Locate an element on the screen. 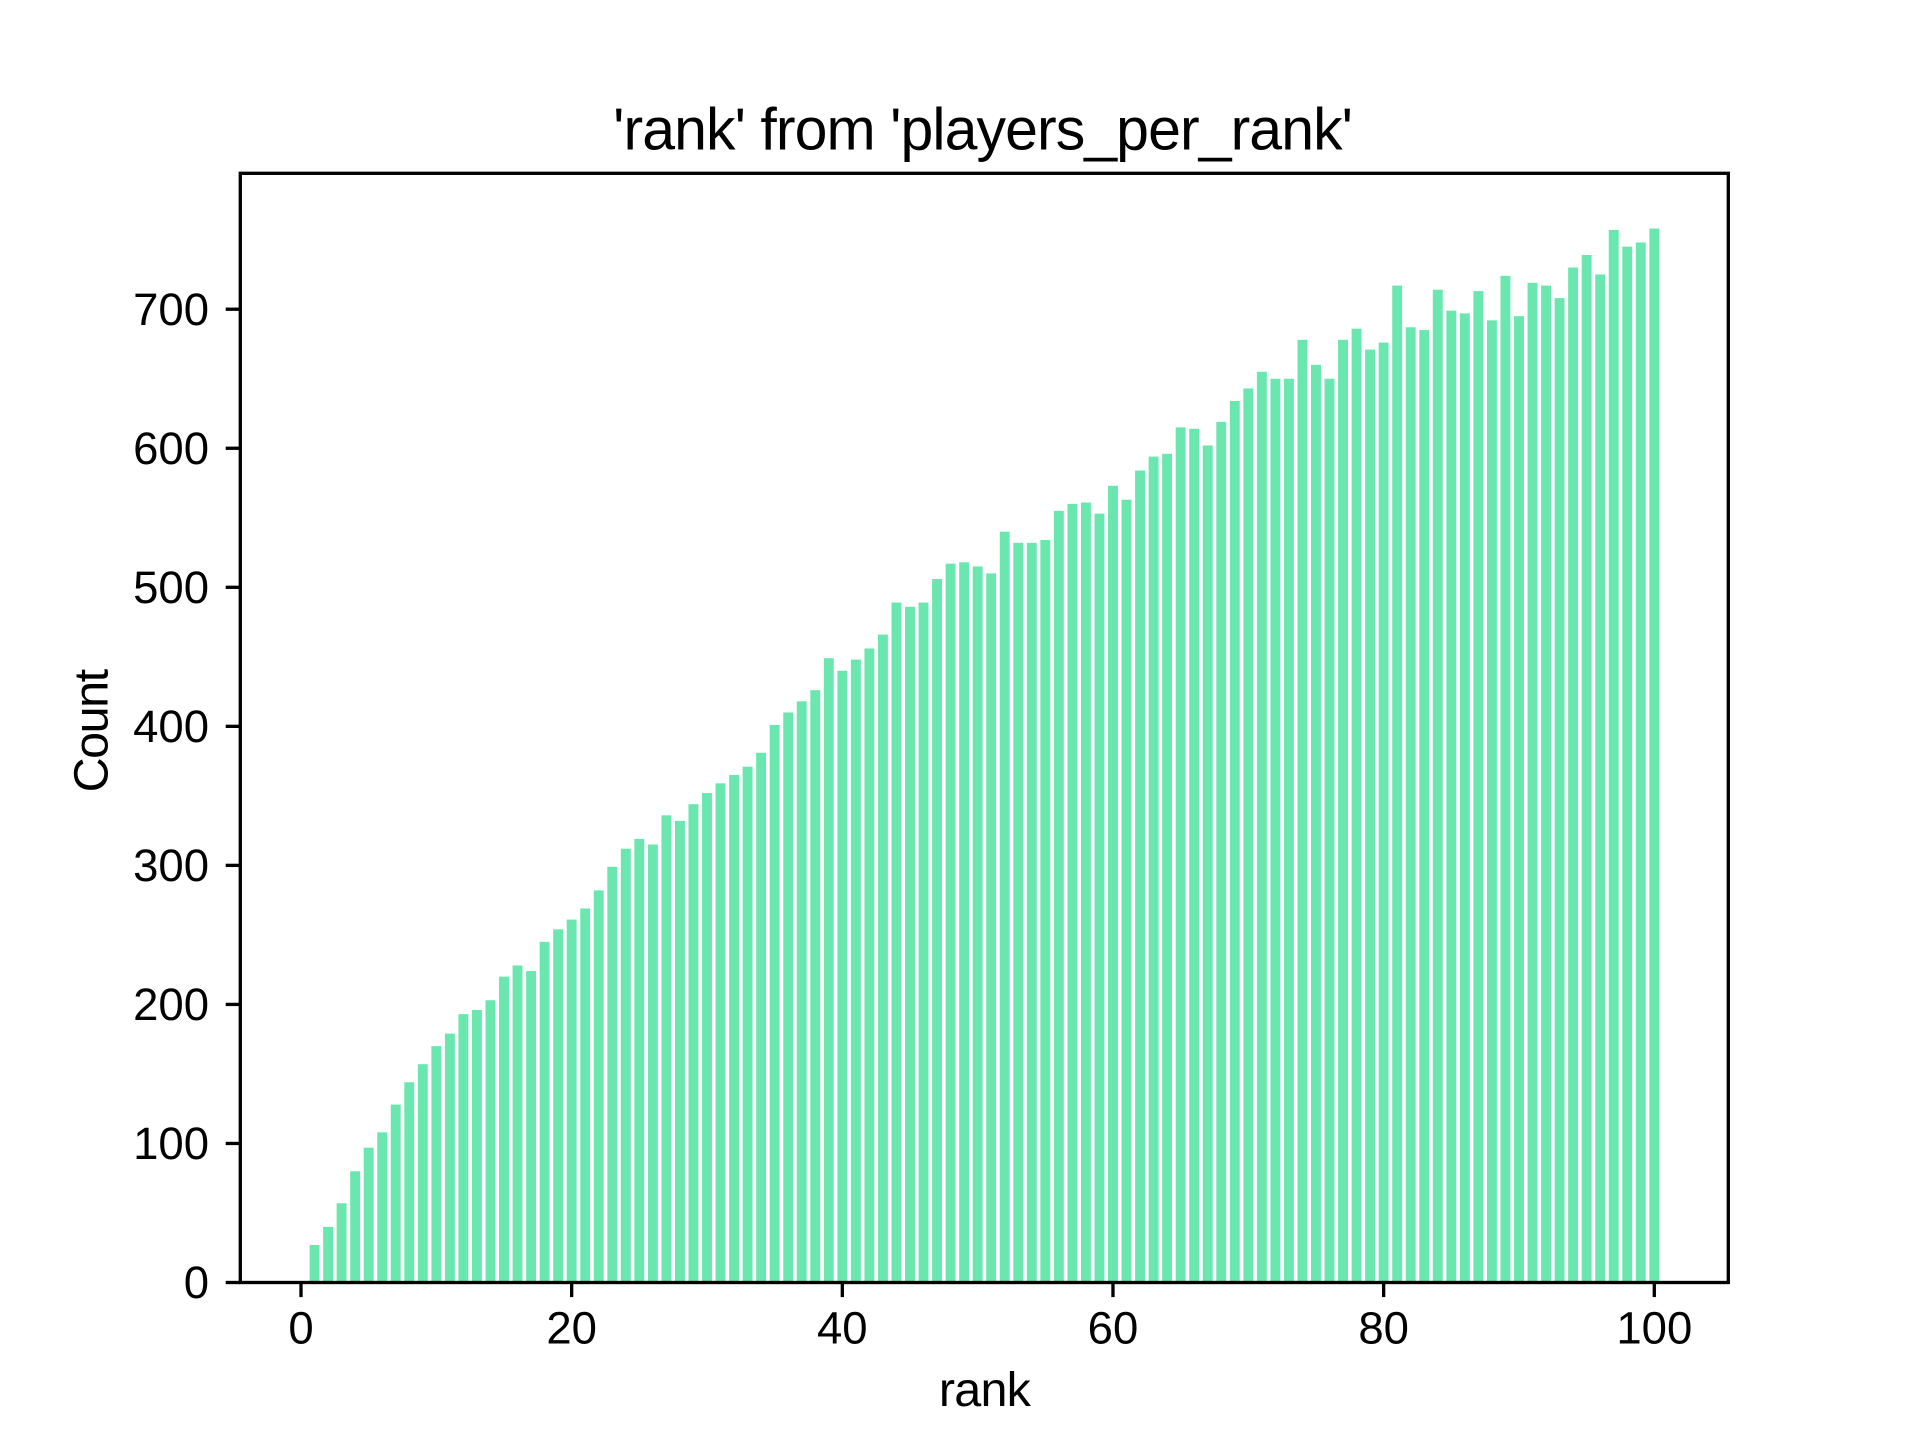 This screenshot has width=1920, height=1440. svg-text: 200 is located at coordinates (171, 1004).